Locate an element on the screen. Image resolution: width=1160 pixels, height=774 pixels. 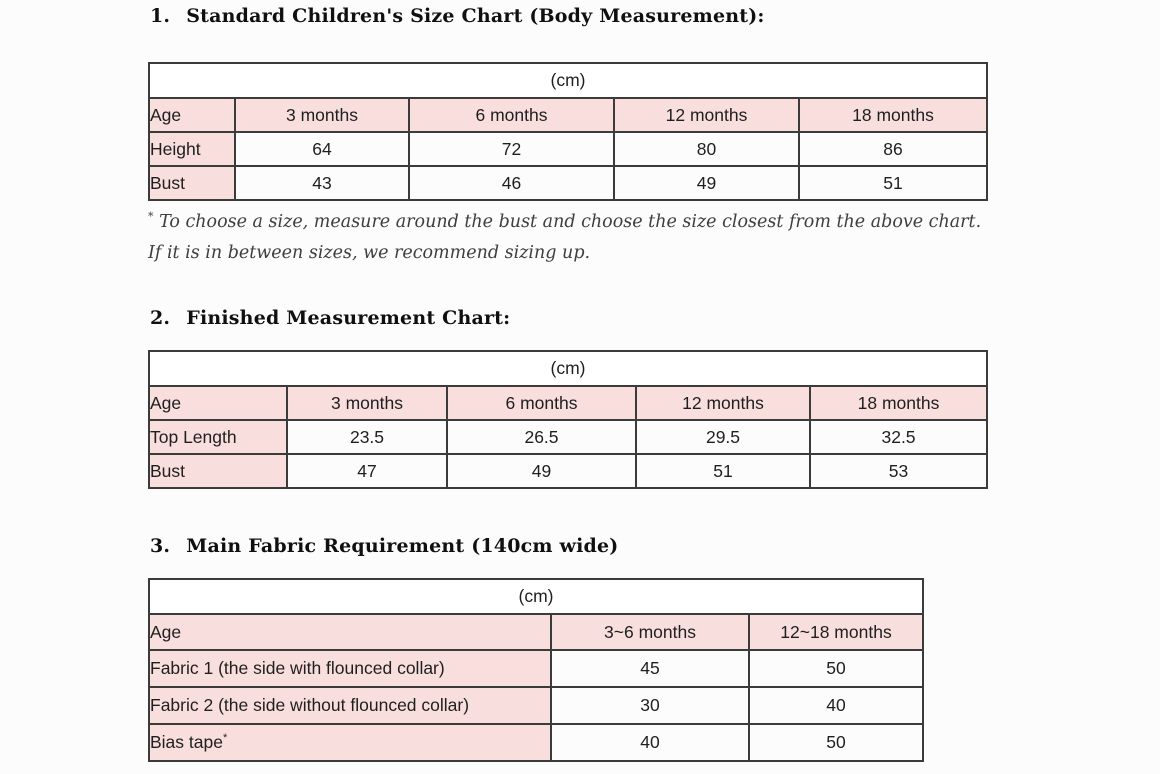
cell-value: 86 is located at coordinates (893, 149).